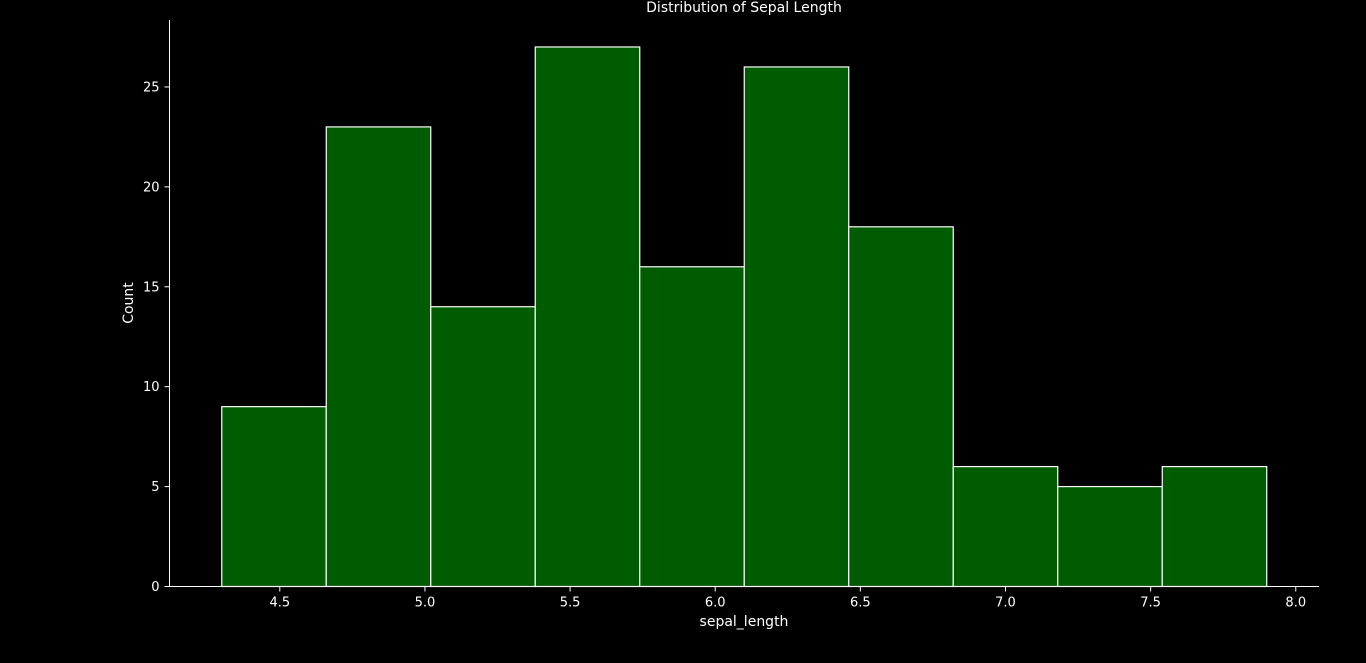  What do you see at coordinates (279, 603) in the screenshot?
I see `x-tick-label: 4.5` at bounding box center [279, 603].